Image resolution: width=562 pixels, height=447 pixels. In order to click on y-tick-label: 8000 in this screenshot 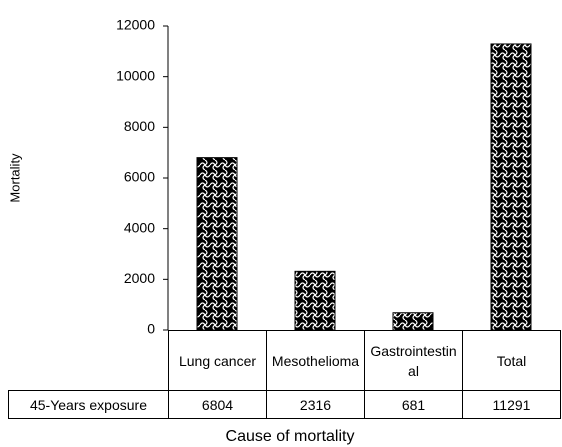, I will do `click(139, 126)`.